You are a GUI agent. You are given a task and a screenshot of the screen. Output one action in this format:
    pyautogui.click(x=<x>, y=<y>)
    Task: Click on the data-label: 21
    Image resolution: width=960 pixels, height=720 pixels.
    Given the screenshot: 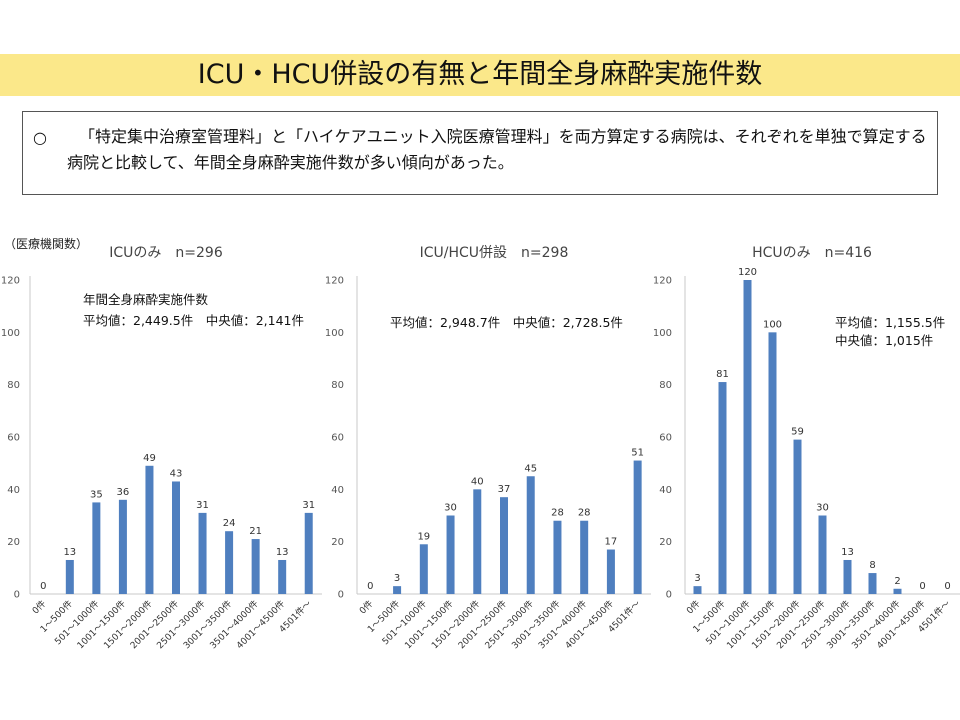 What is the action you would take?
    pyautogui.click(x=255, y=531)
    